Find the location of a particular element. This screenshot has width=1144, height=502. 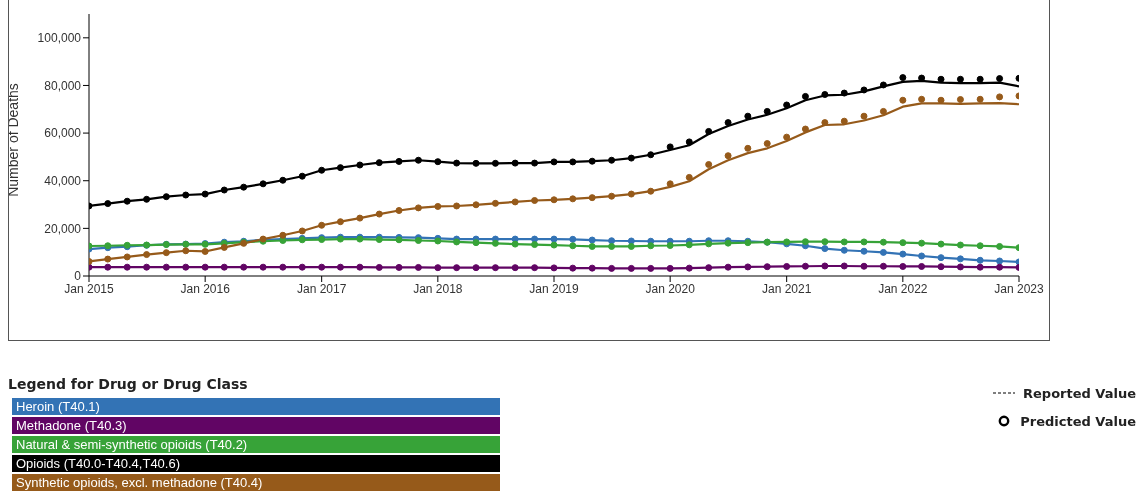

x-tick-label: Jan 2022 is located at coordinates (903, 288).